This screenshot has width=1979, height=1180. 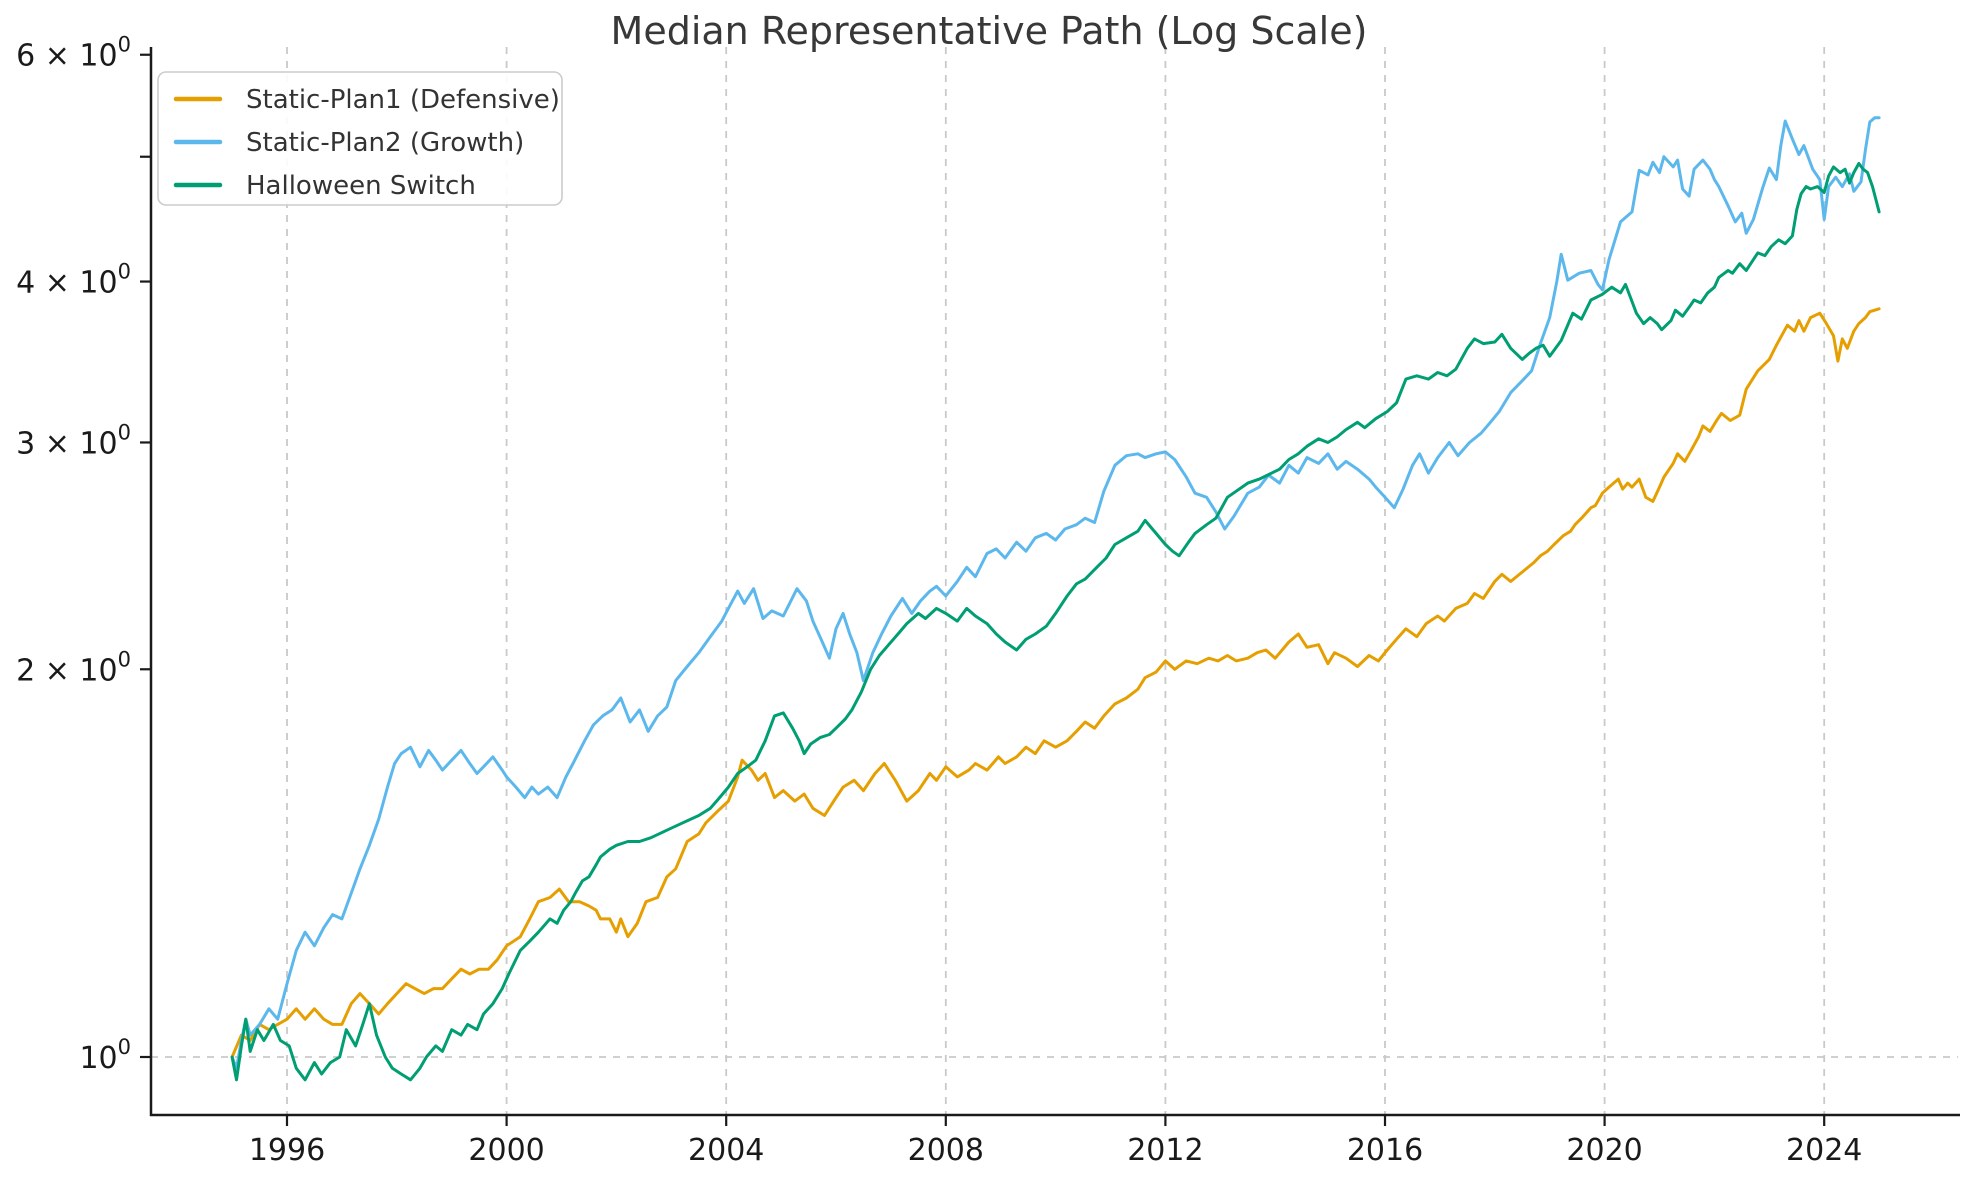 What do you see at coordinates (73, 53) in the screenshot?
I see `y-axis-tick-label: 6 × 100` at bounding box center [73, 53].